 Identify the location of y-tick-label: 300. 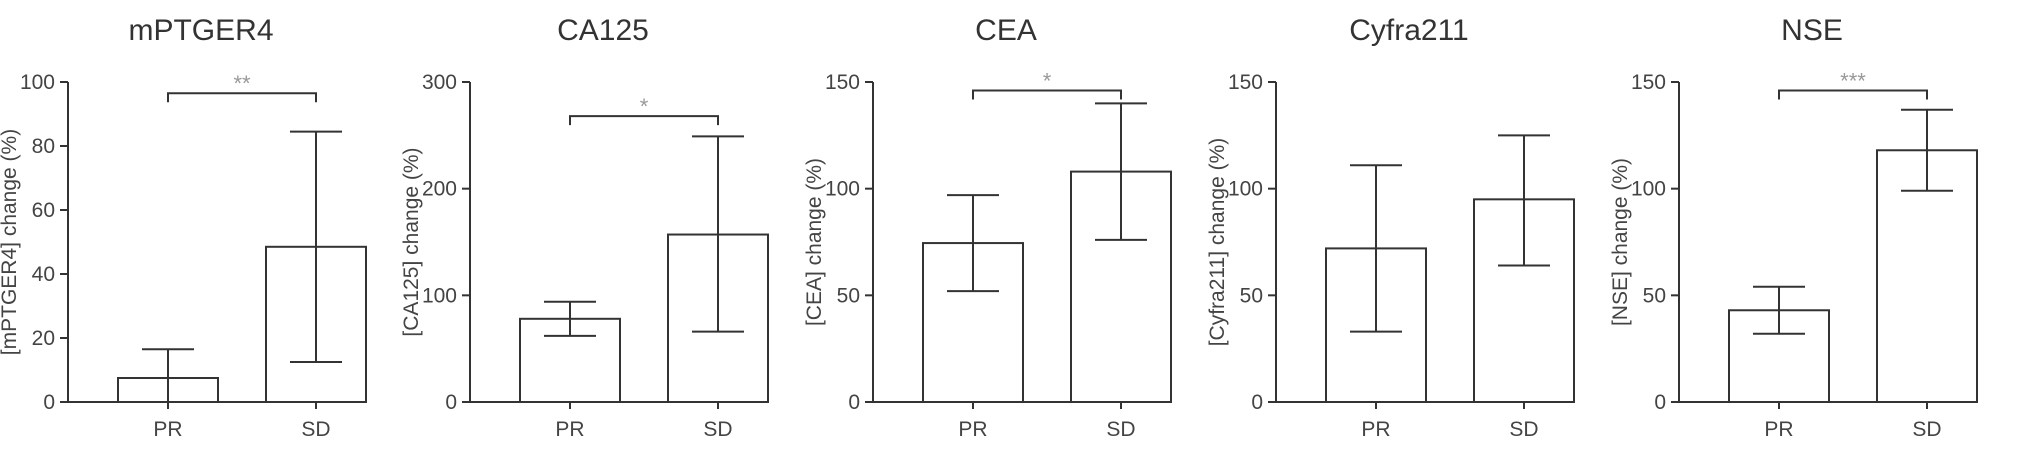
(439, 82).